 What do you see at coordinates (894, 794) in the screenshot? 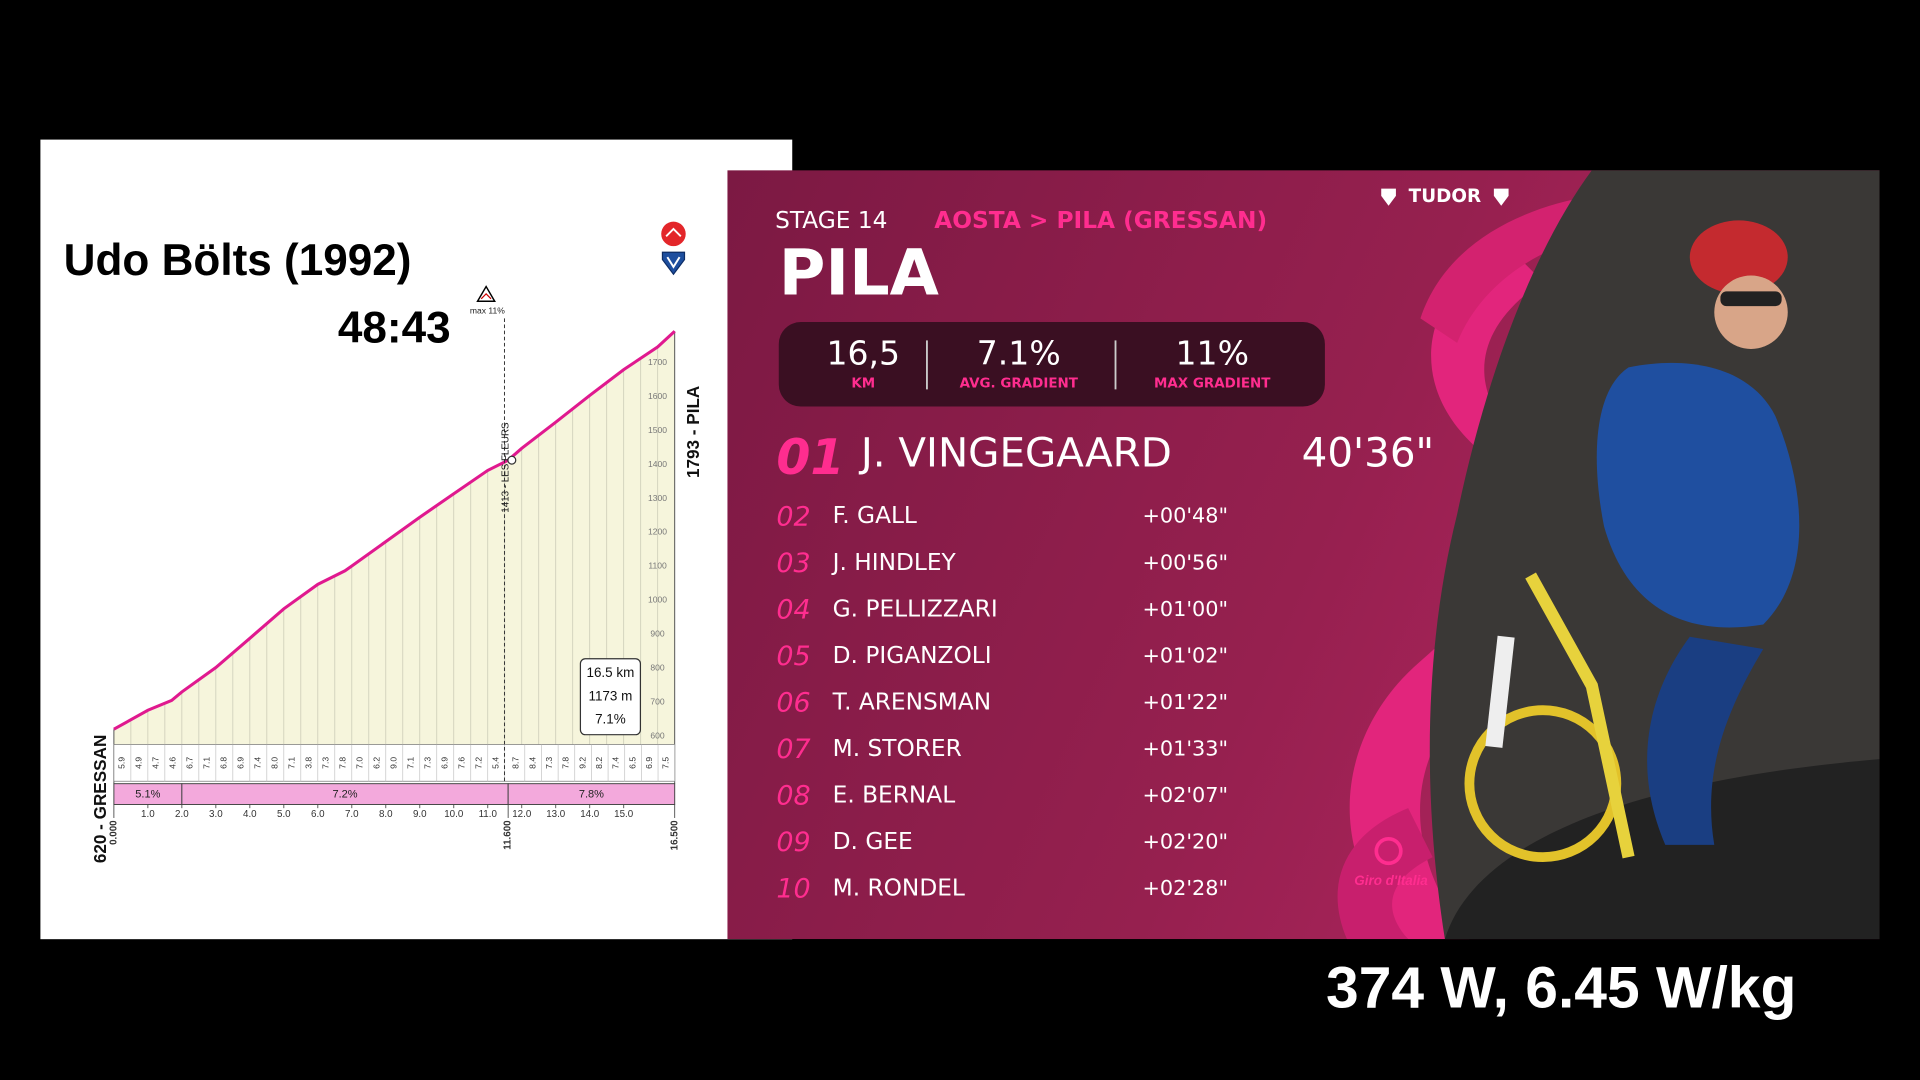
I see `rider: E. BERNAL` at bounding box center [894, 794].